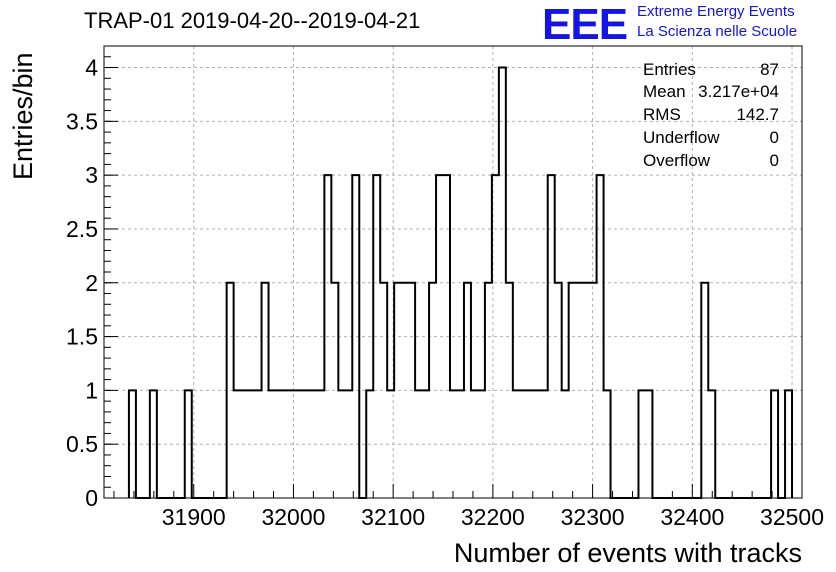  I want to click on x-tick-label: 32400, so click(692, 517).